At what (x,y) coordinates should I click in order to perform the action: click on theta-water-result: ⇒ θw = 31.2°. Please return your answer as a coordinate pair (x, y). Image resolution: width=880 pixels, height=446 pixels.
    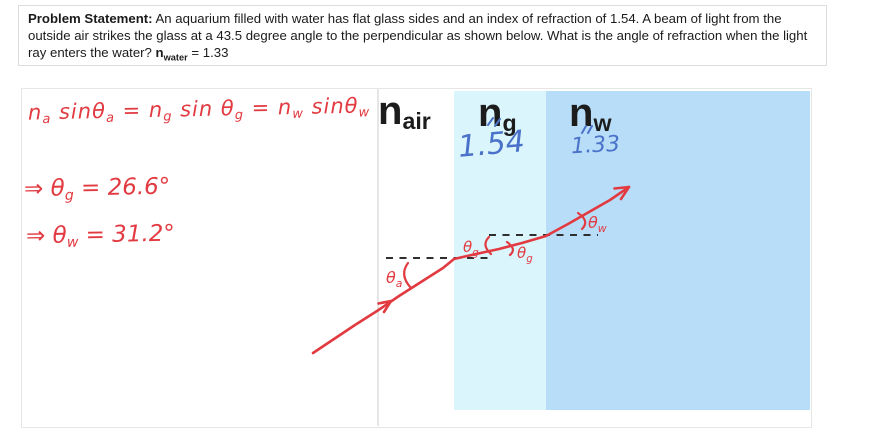
    Looking at the image, I should click on (100, 235).